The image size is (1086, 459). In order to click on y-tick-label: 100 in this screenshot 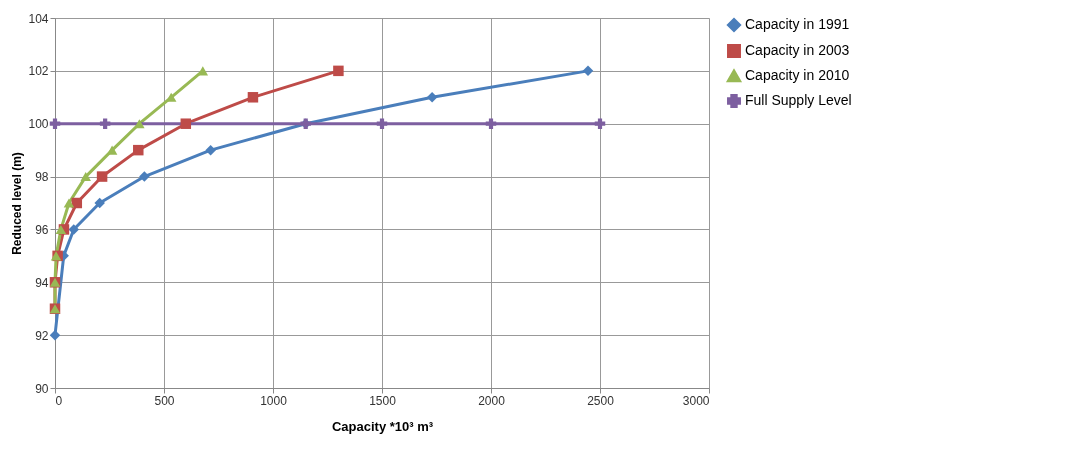, I will do `click(38, 124)`.